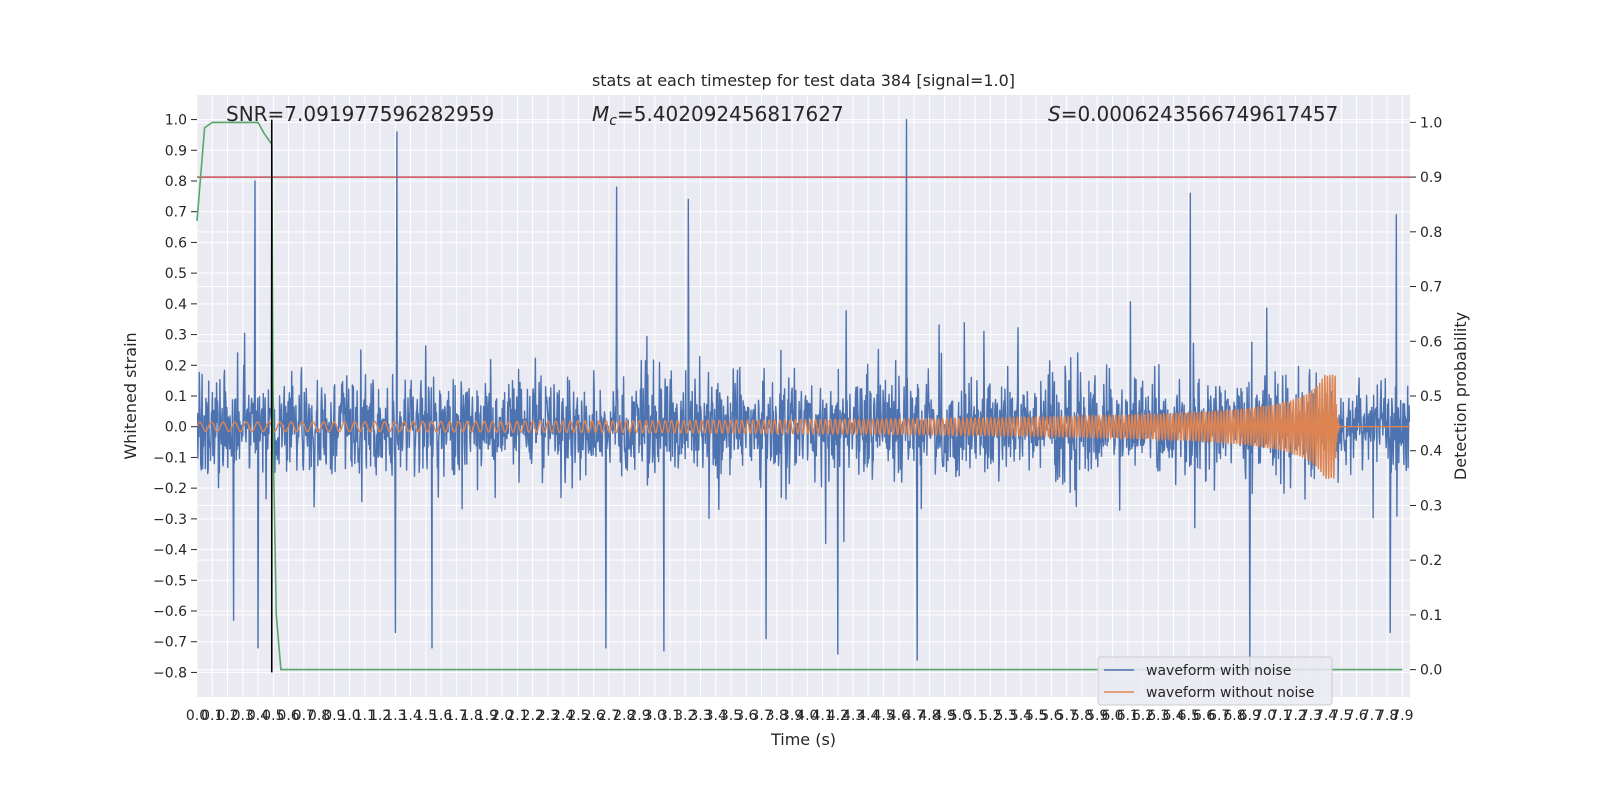 This screenshot has height=800, width=1600. I want to click on x-tick-label: 3.6, so click(746, 716).